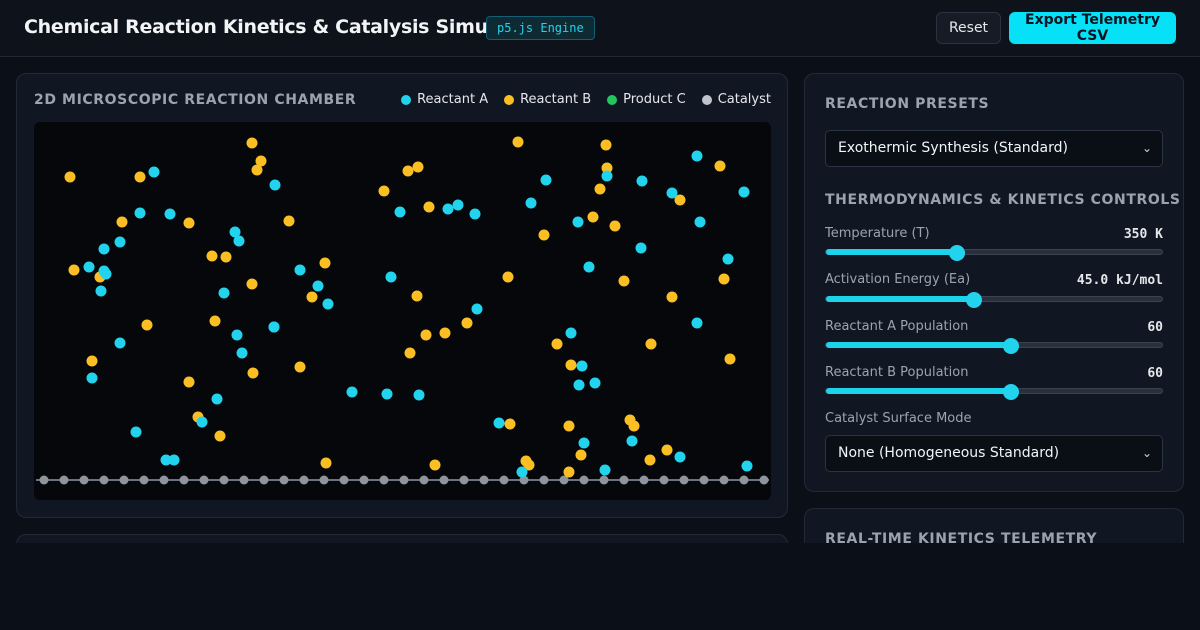 This screenshot has height=630, width=1200. Describe the element at coordinates (1092, 28) in the screenshot. I see `export-telemetry-button: Export Telemetry CSV` at that location.